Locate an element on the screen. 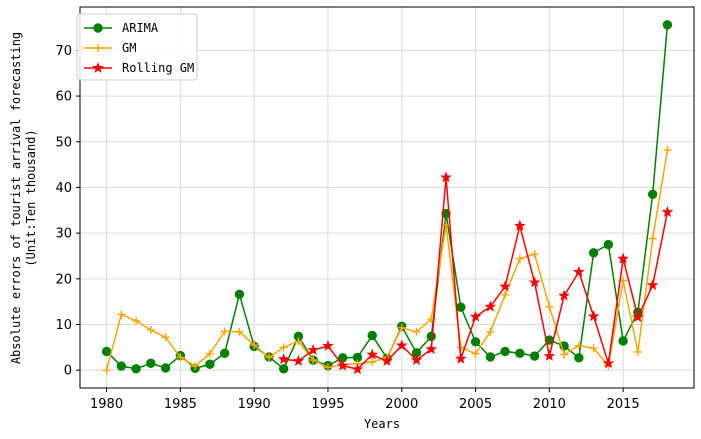 This screenshot has height=439, width=701. x-axis: 1980 1985 1990 1995 2000 2005 2010 2015 is located at coordinates (365, 400).